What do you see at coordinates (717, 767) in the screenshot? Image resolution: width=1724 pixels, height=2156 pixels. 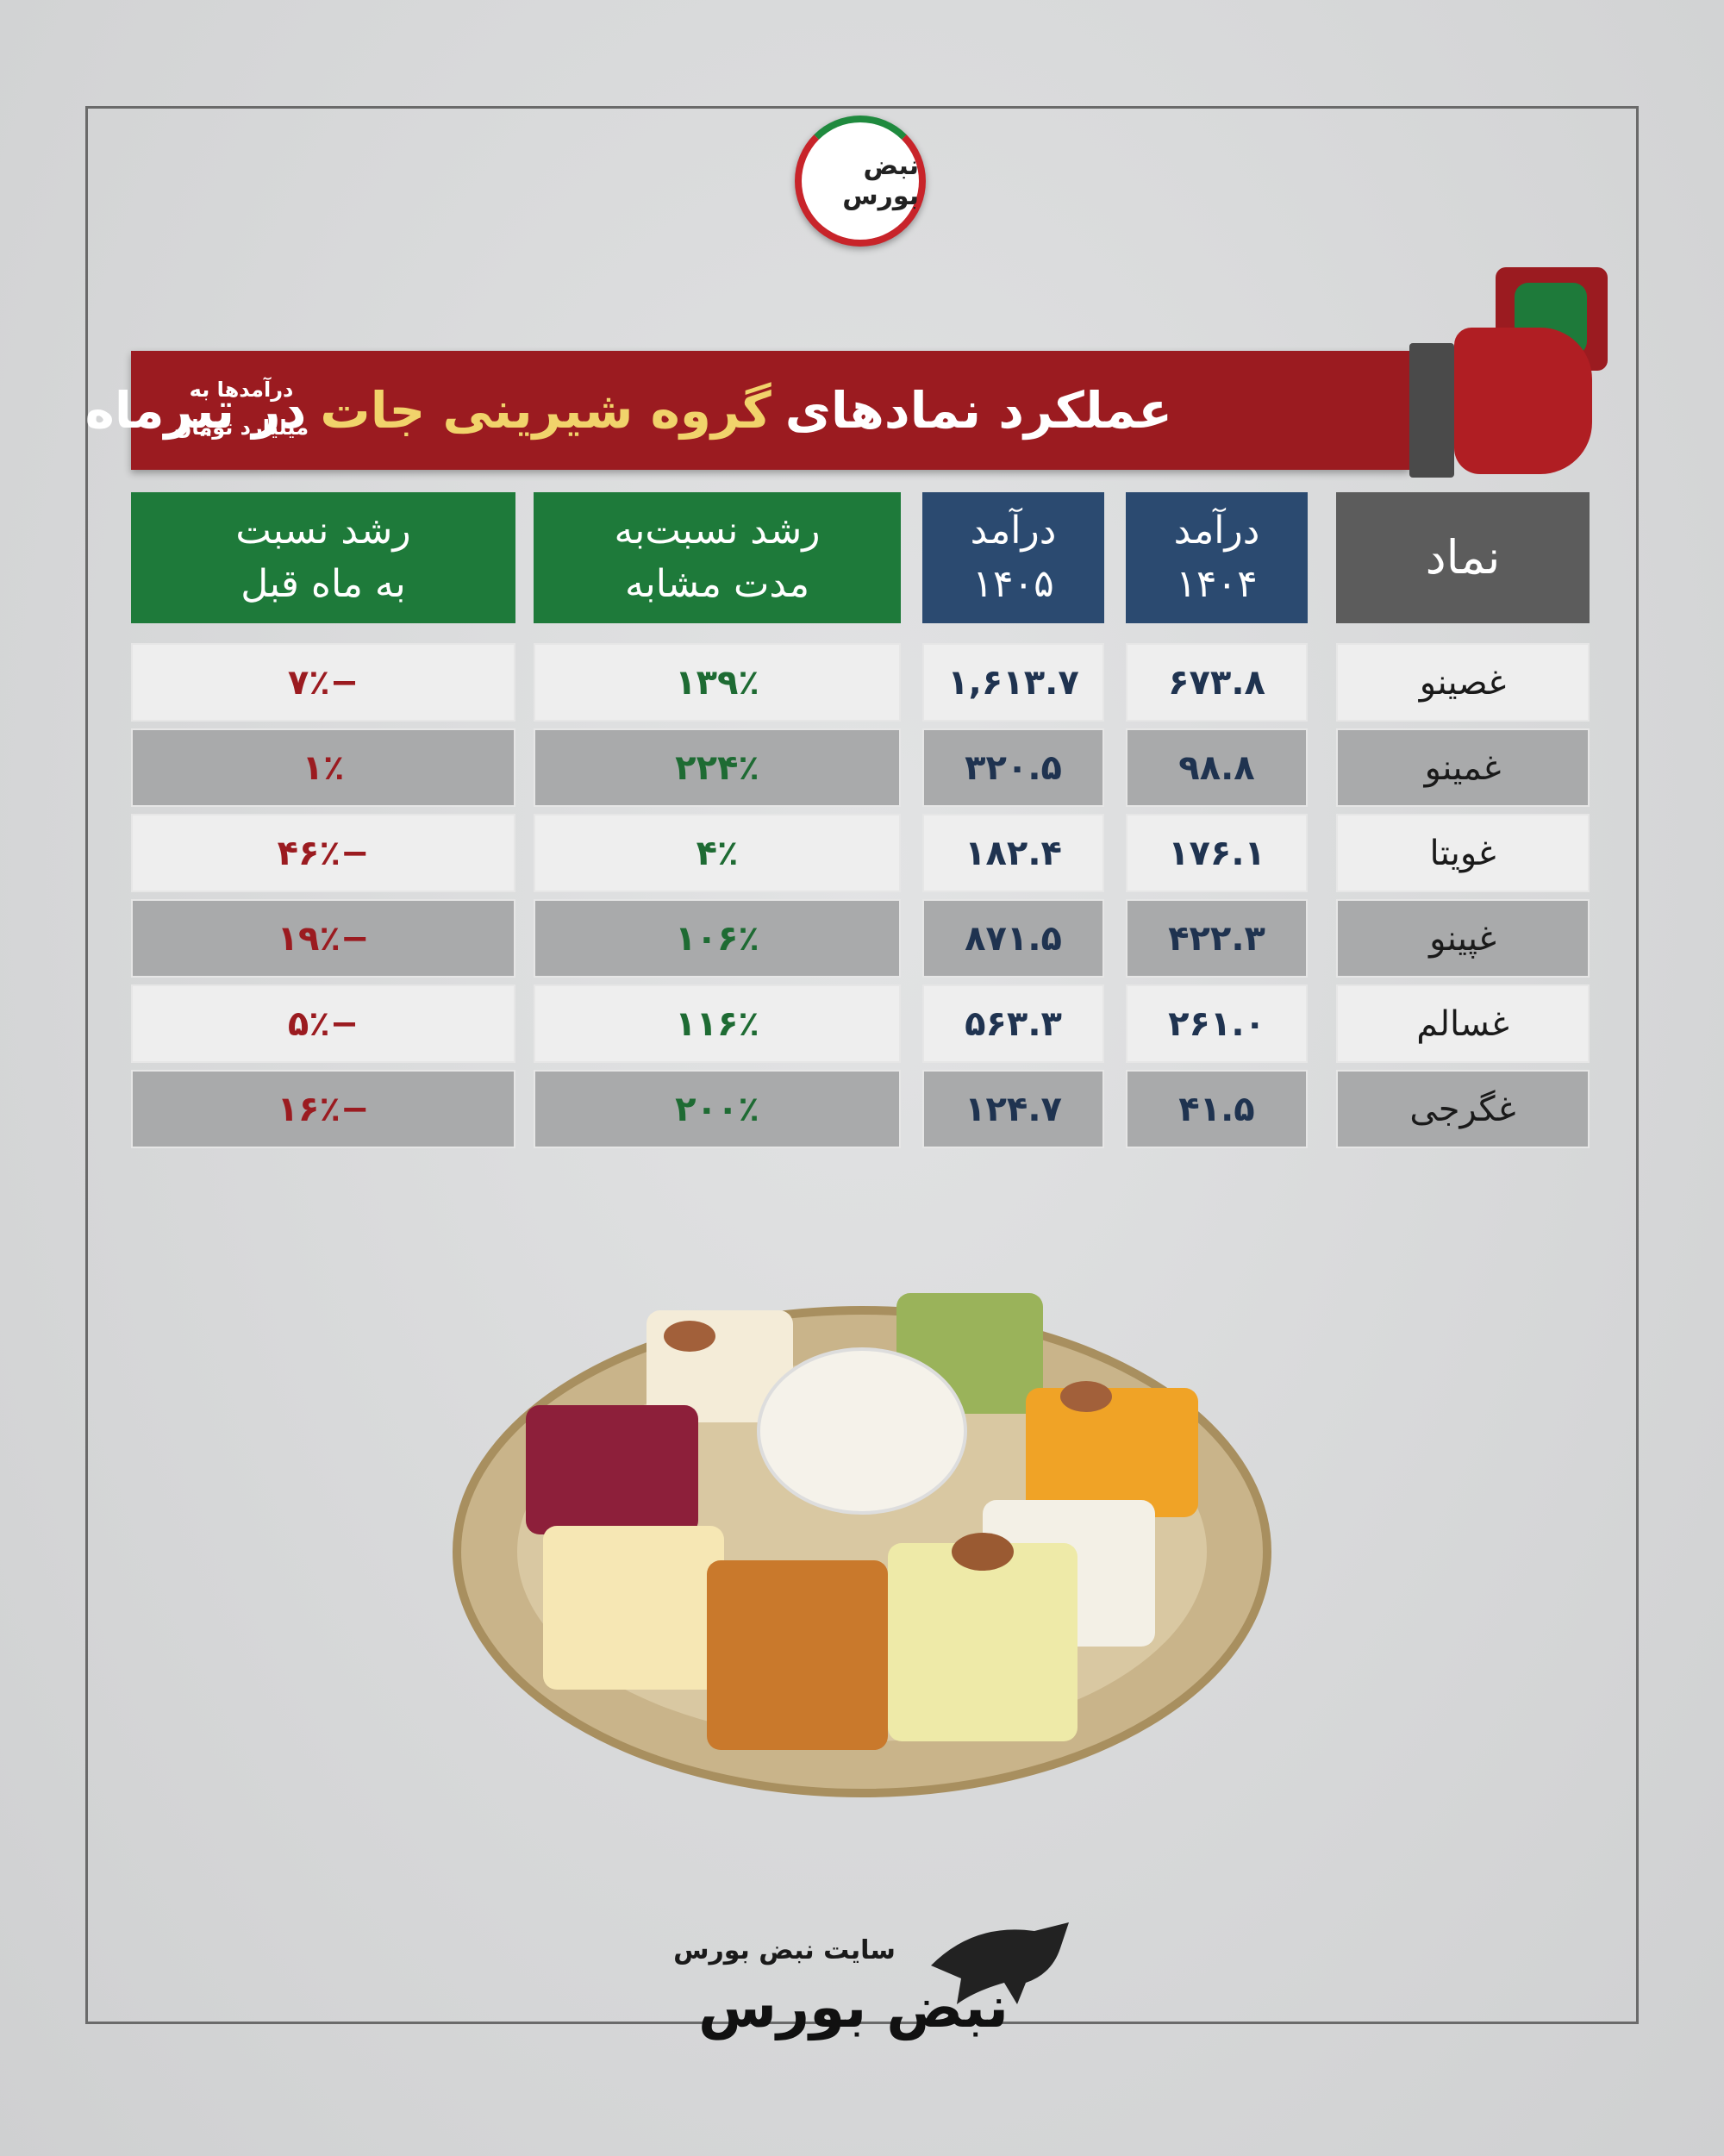 I see `table-cell: ۲۲۴٪` at bounding box center [717, 767].